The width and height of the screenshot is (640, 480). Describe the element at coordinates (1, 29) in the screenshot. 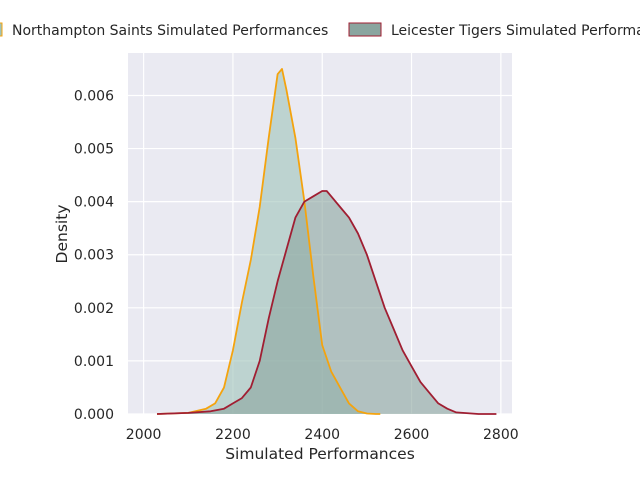

I see `legend-swatch-northampton` at that location.